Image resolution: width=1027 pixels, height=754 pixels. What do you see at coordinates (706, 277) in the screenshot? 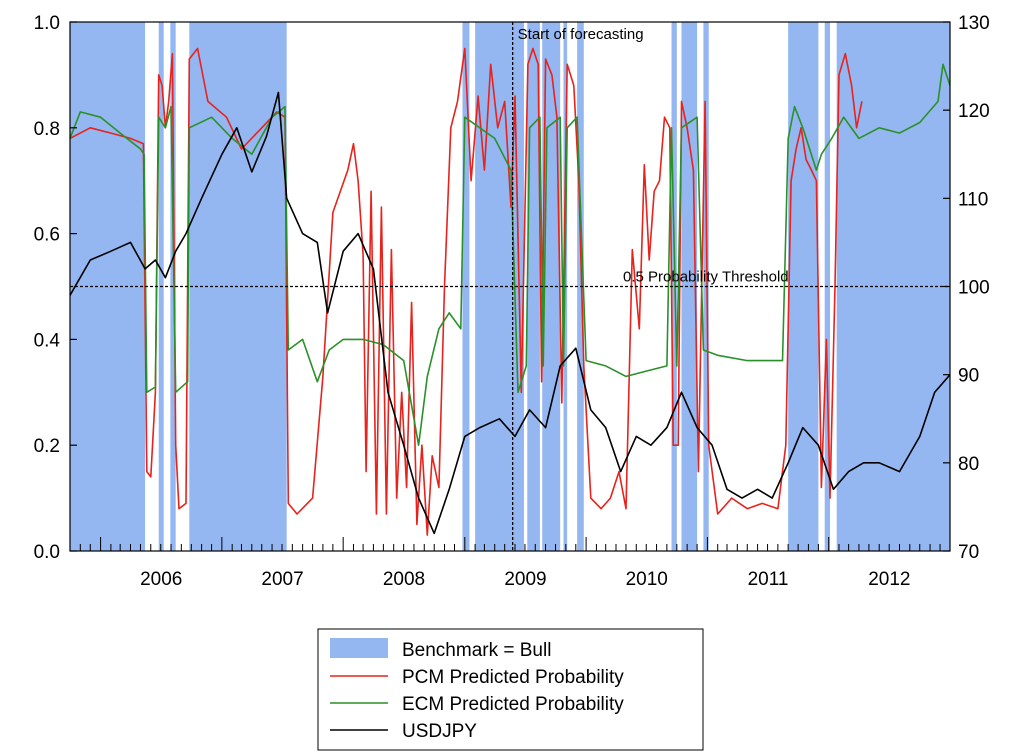
I see `threshold-label: 0.5 Probability Threshold` at bounding box center [706, 277].